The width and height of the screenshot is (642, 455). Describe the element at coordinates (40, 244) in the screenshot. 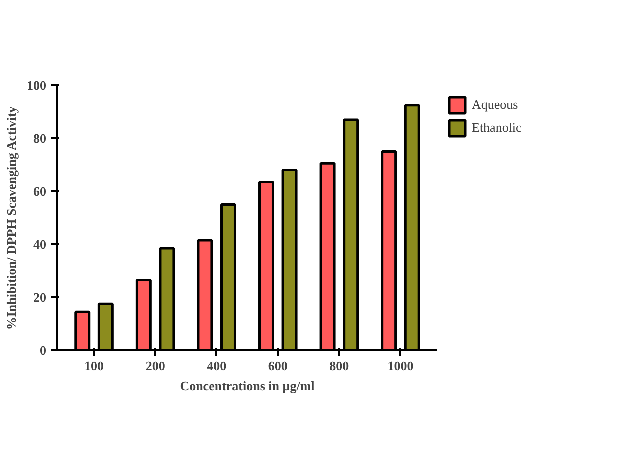

I see `y-tick-label: 40` at that location.